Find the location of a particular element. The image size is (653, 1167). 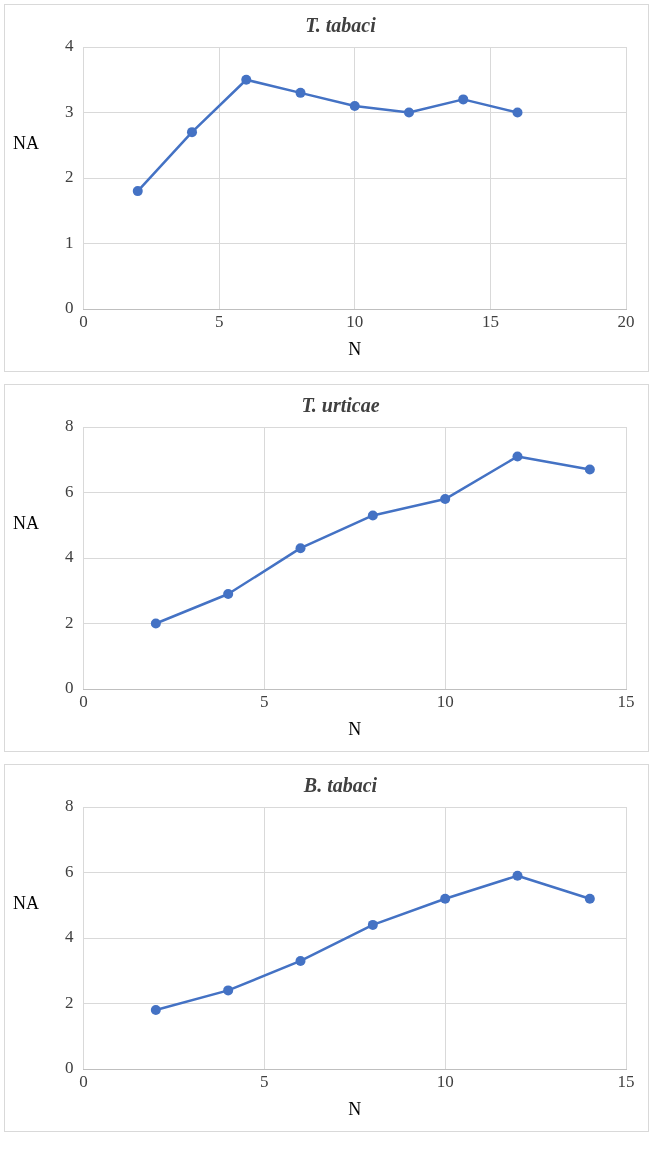

x-tick-label: 20 is located at coordinates (626, 321).